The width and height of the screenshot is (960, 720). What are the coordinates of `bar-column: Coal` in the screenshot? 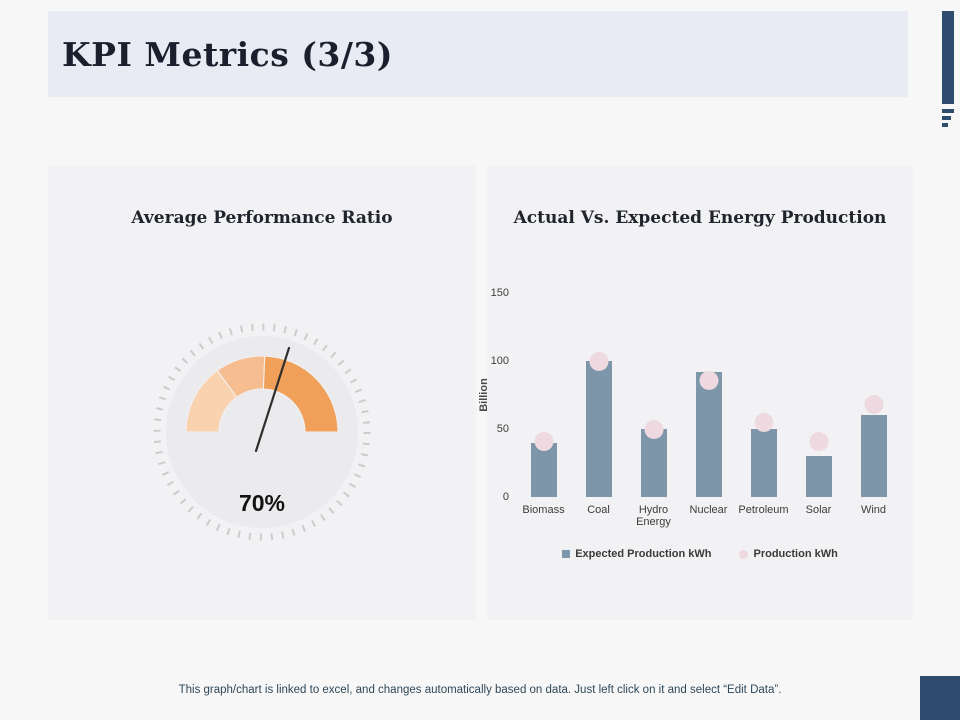 It's located at (598, 404).